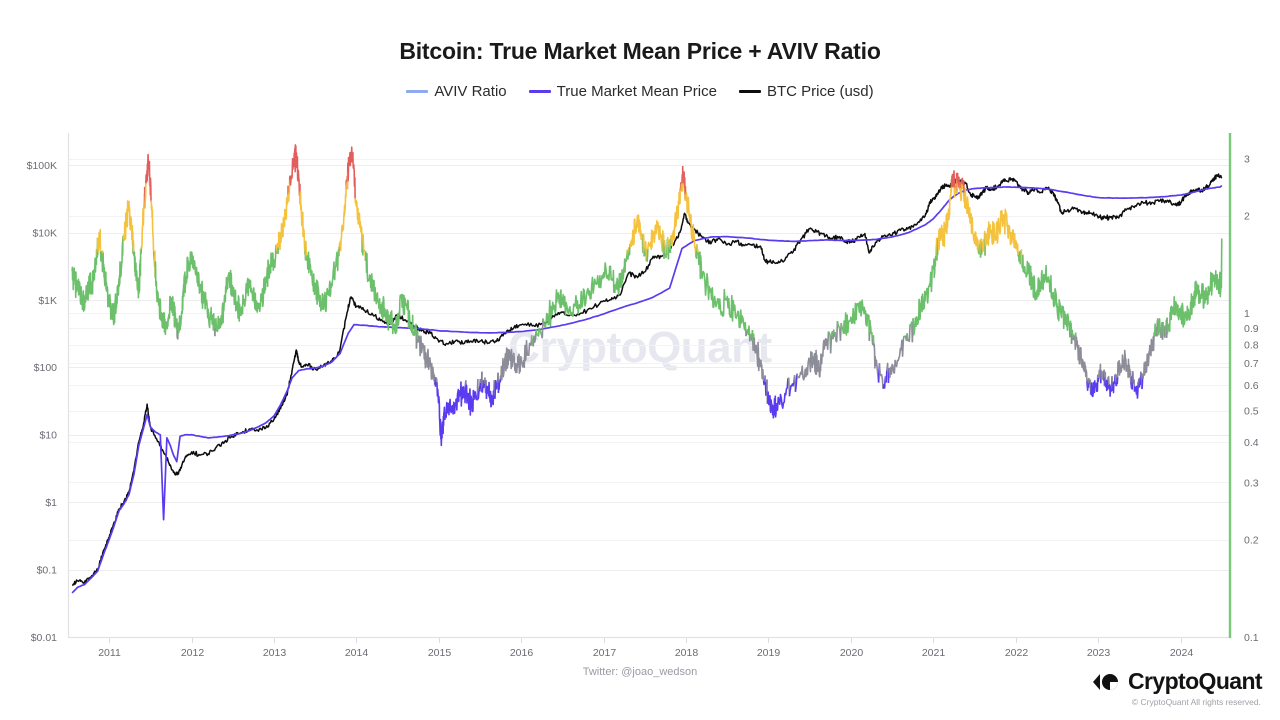  I want to click on legend-item-aviv-ratio: AVIV Ratio, so click(456, 91).